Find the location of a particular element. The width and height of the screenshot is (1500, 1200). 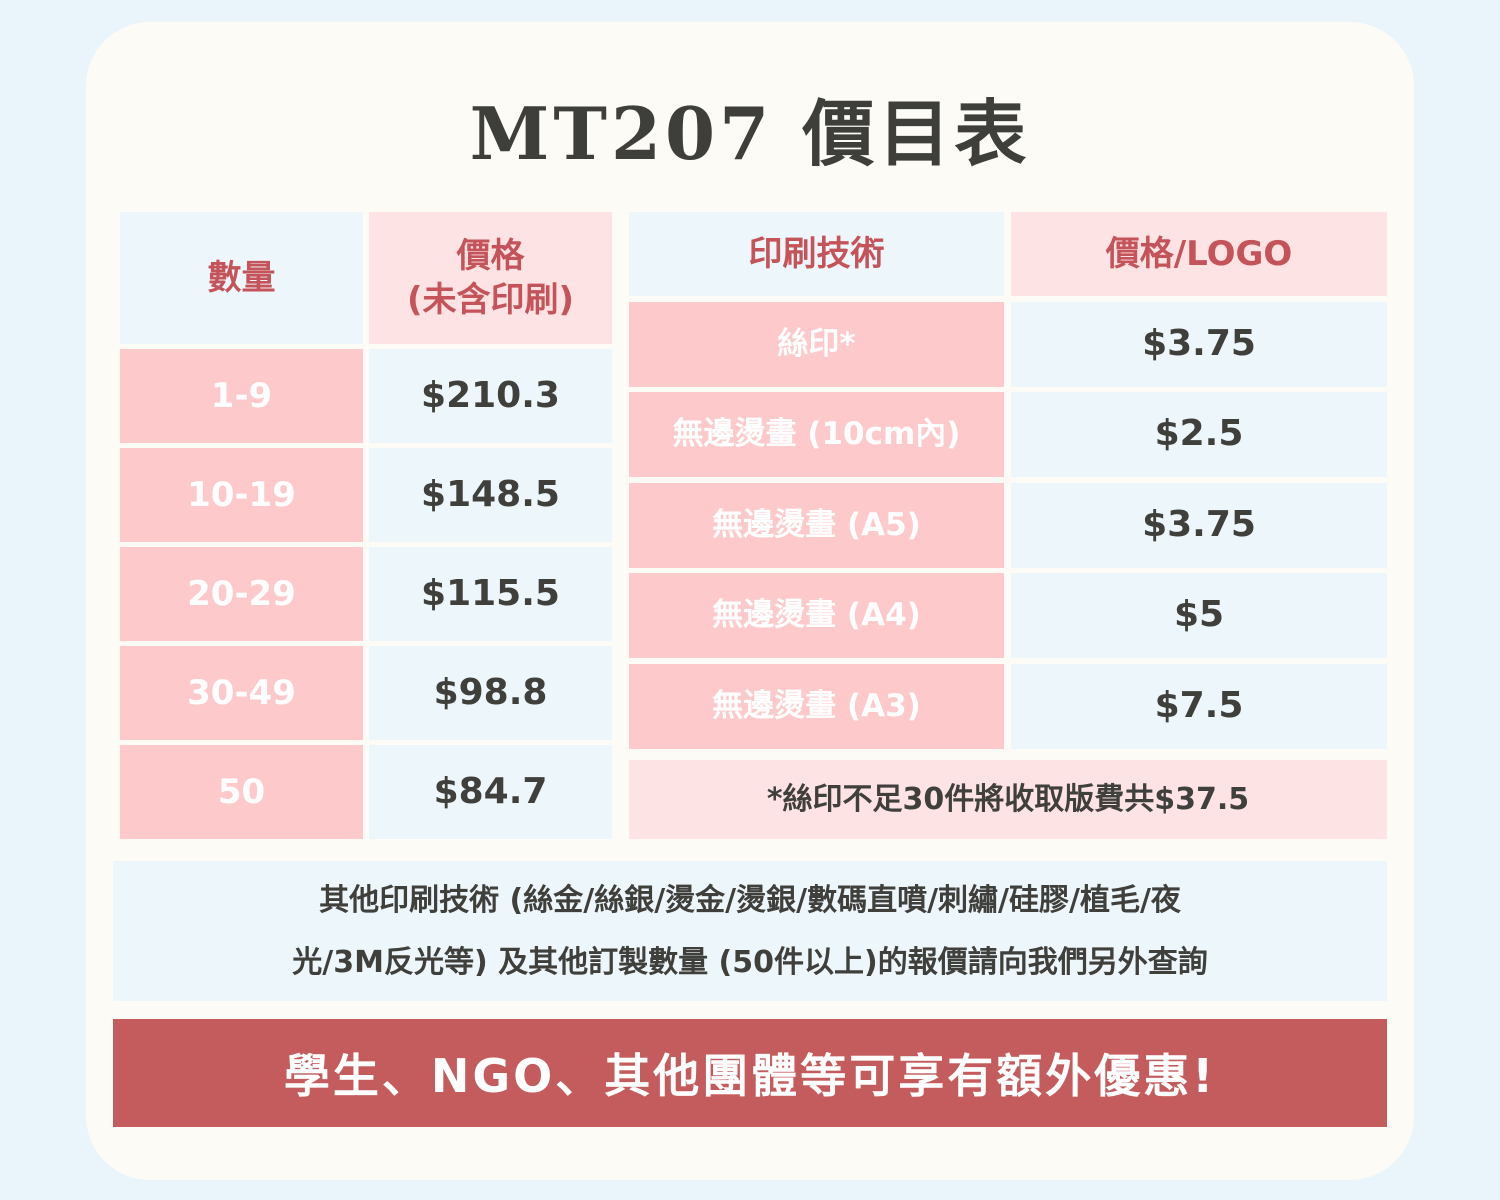

price-cell: $115.5 is located at coordinates (490, 594).